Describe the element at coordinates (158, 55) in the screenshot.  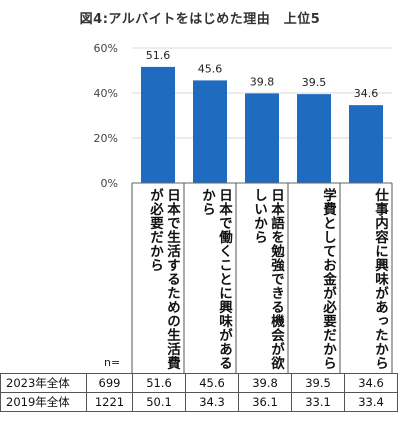
I see `bar-value-label: 51.6` at that location.